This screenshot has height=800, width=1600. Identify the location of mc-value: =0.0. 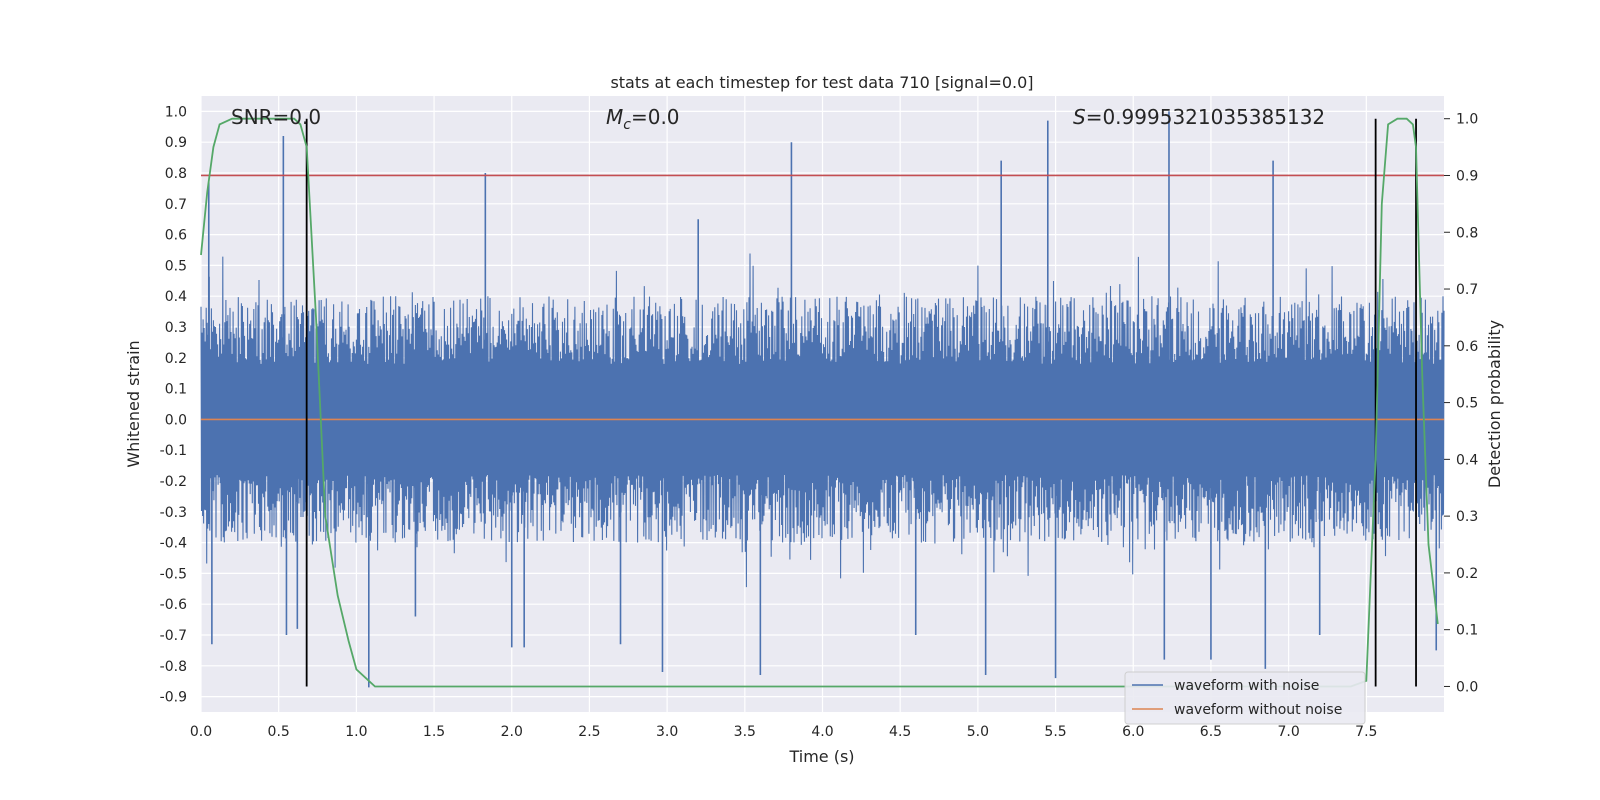
(655, 117).